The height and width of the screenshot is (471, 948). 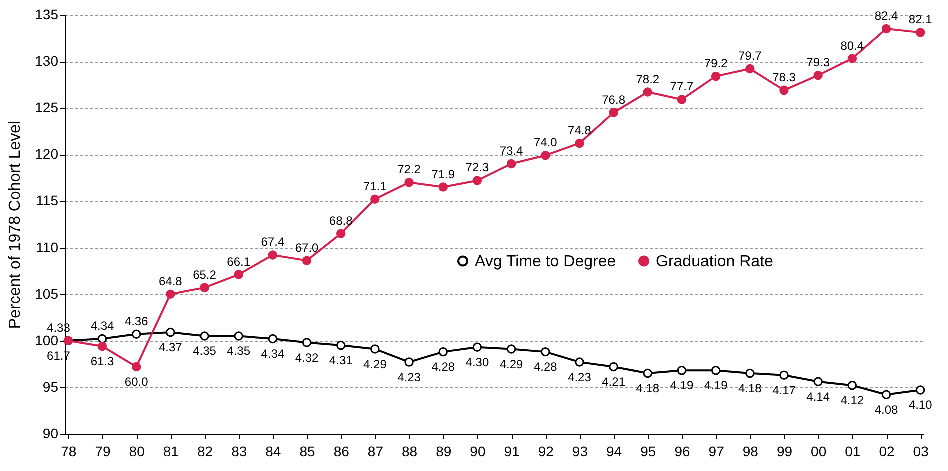 What do you see at coordinates (614, 381) in the screenshot?
I see `annotation: 4.21` at bounding box center [614, 381].